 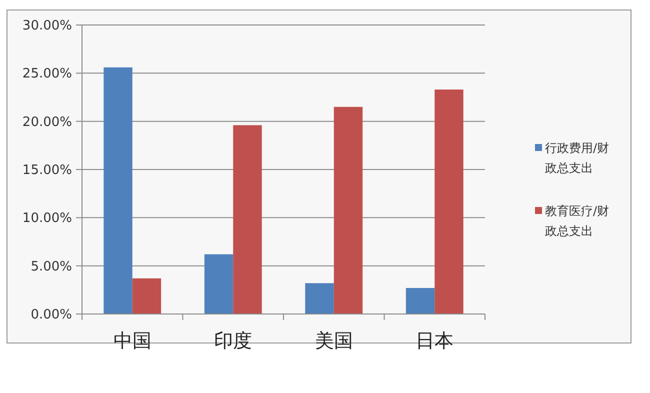 I want to click on x-tick-label: 印度, so click(x=233, y=341).